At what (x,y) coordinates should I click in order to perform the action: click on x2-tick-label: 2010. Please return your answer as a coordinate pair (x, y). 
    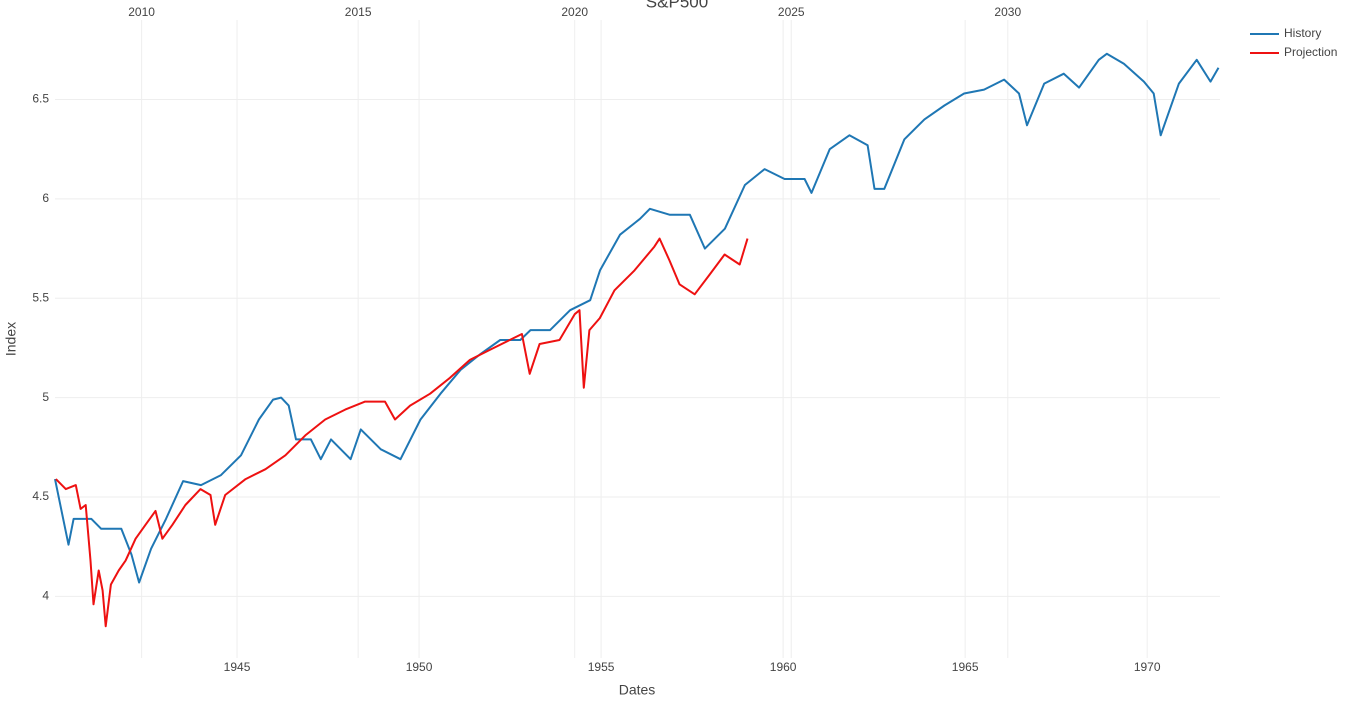
    Looking at the image, I should click on (141, 12).